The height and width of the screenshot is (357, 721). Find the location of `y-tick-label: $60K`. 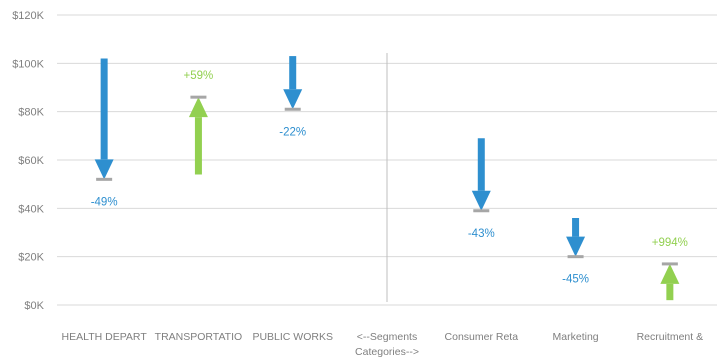

y-tick-label: $60K is located at coordinates (31, 161).